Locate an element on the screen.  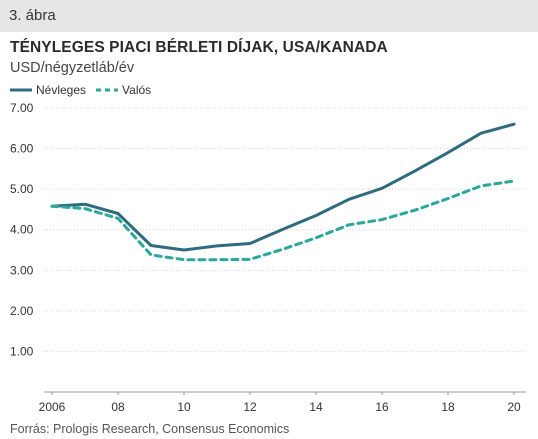
legend-item-nominal: Névleges is located at coordinates (48, 90).